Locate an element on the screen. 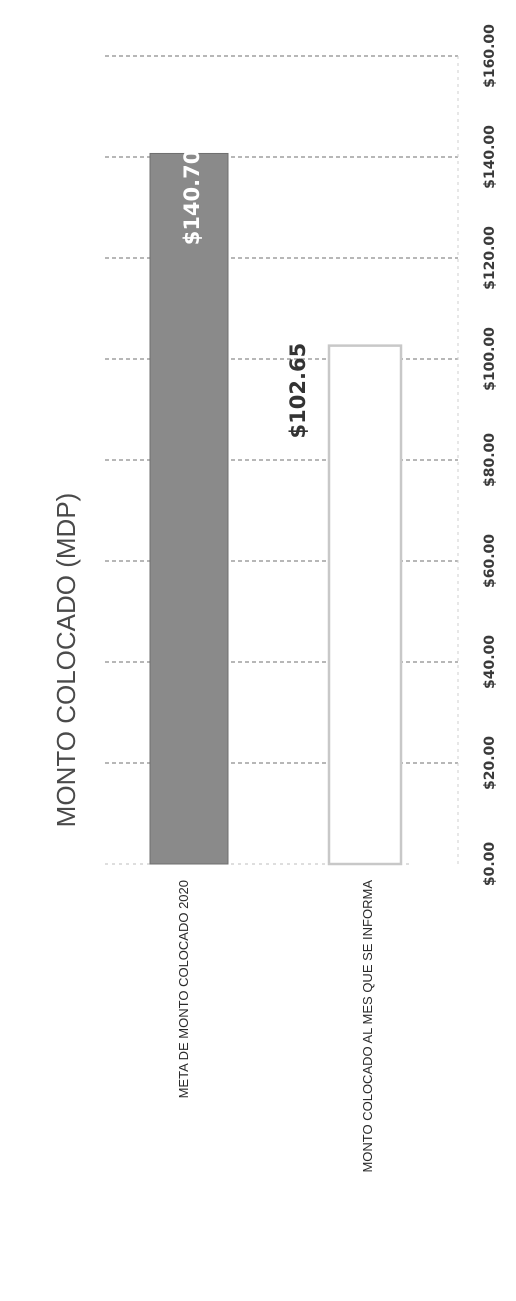 The height and width of the screenshot is (1301, 516). tick-label: $0.00 is located at coordinates (490, 864).